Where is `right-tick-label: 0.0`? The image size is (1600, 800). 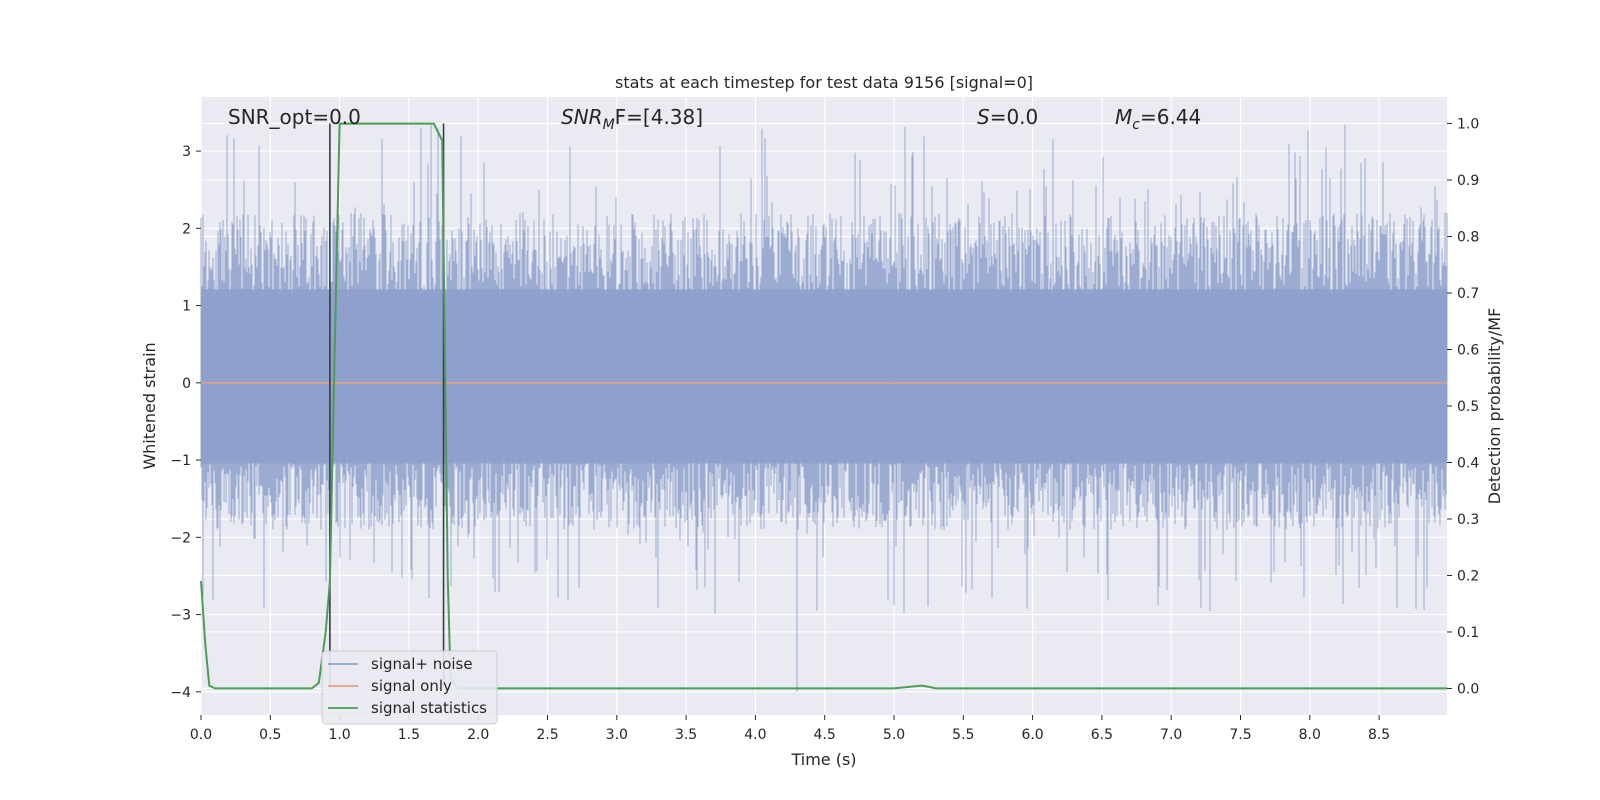
right-tick-label: 0.0 is located at coordinates (1468, 689).